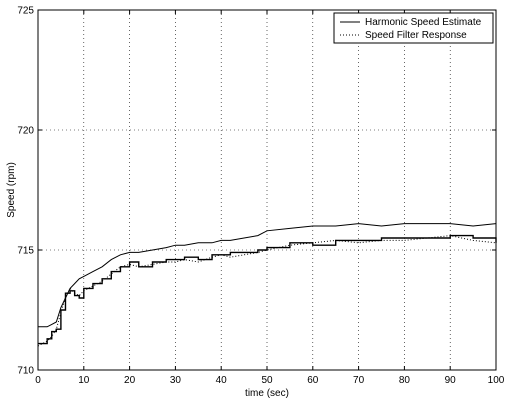 This screenshot has height=400, width=507. I want to click on x-tick-label: 100, so click(496, 380).